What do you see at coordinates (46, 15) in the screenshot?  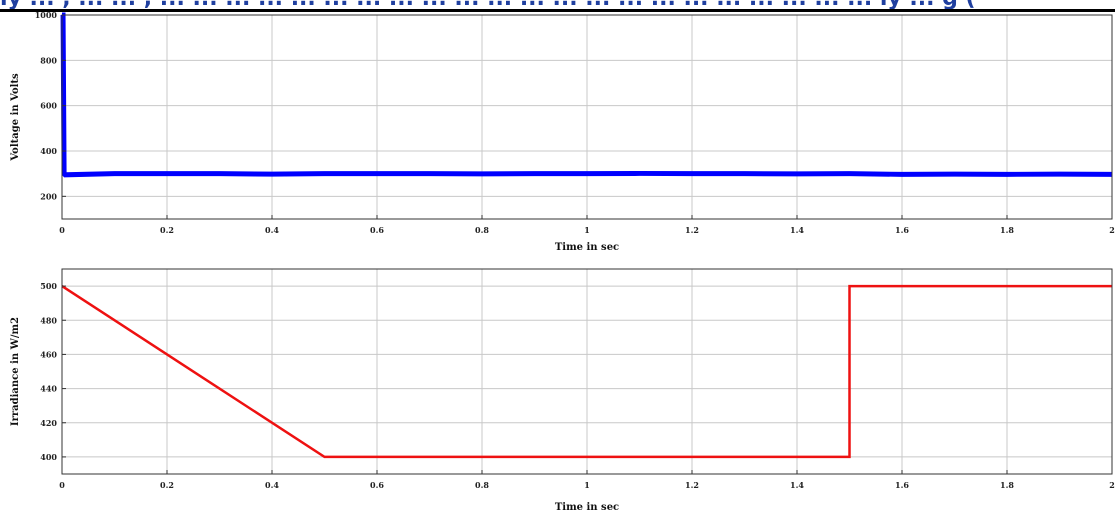 I see `y-tick-label: 1000` at bounding box center [46, 15].